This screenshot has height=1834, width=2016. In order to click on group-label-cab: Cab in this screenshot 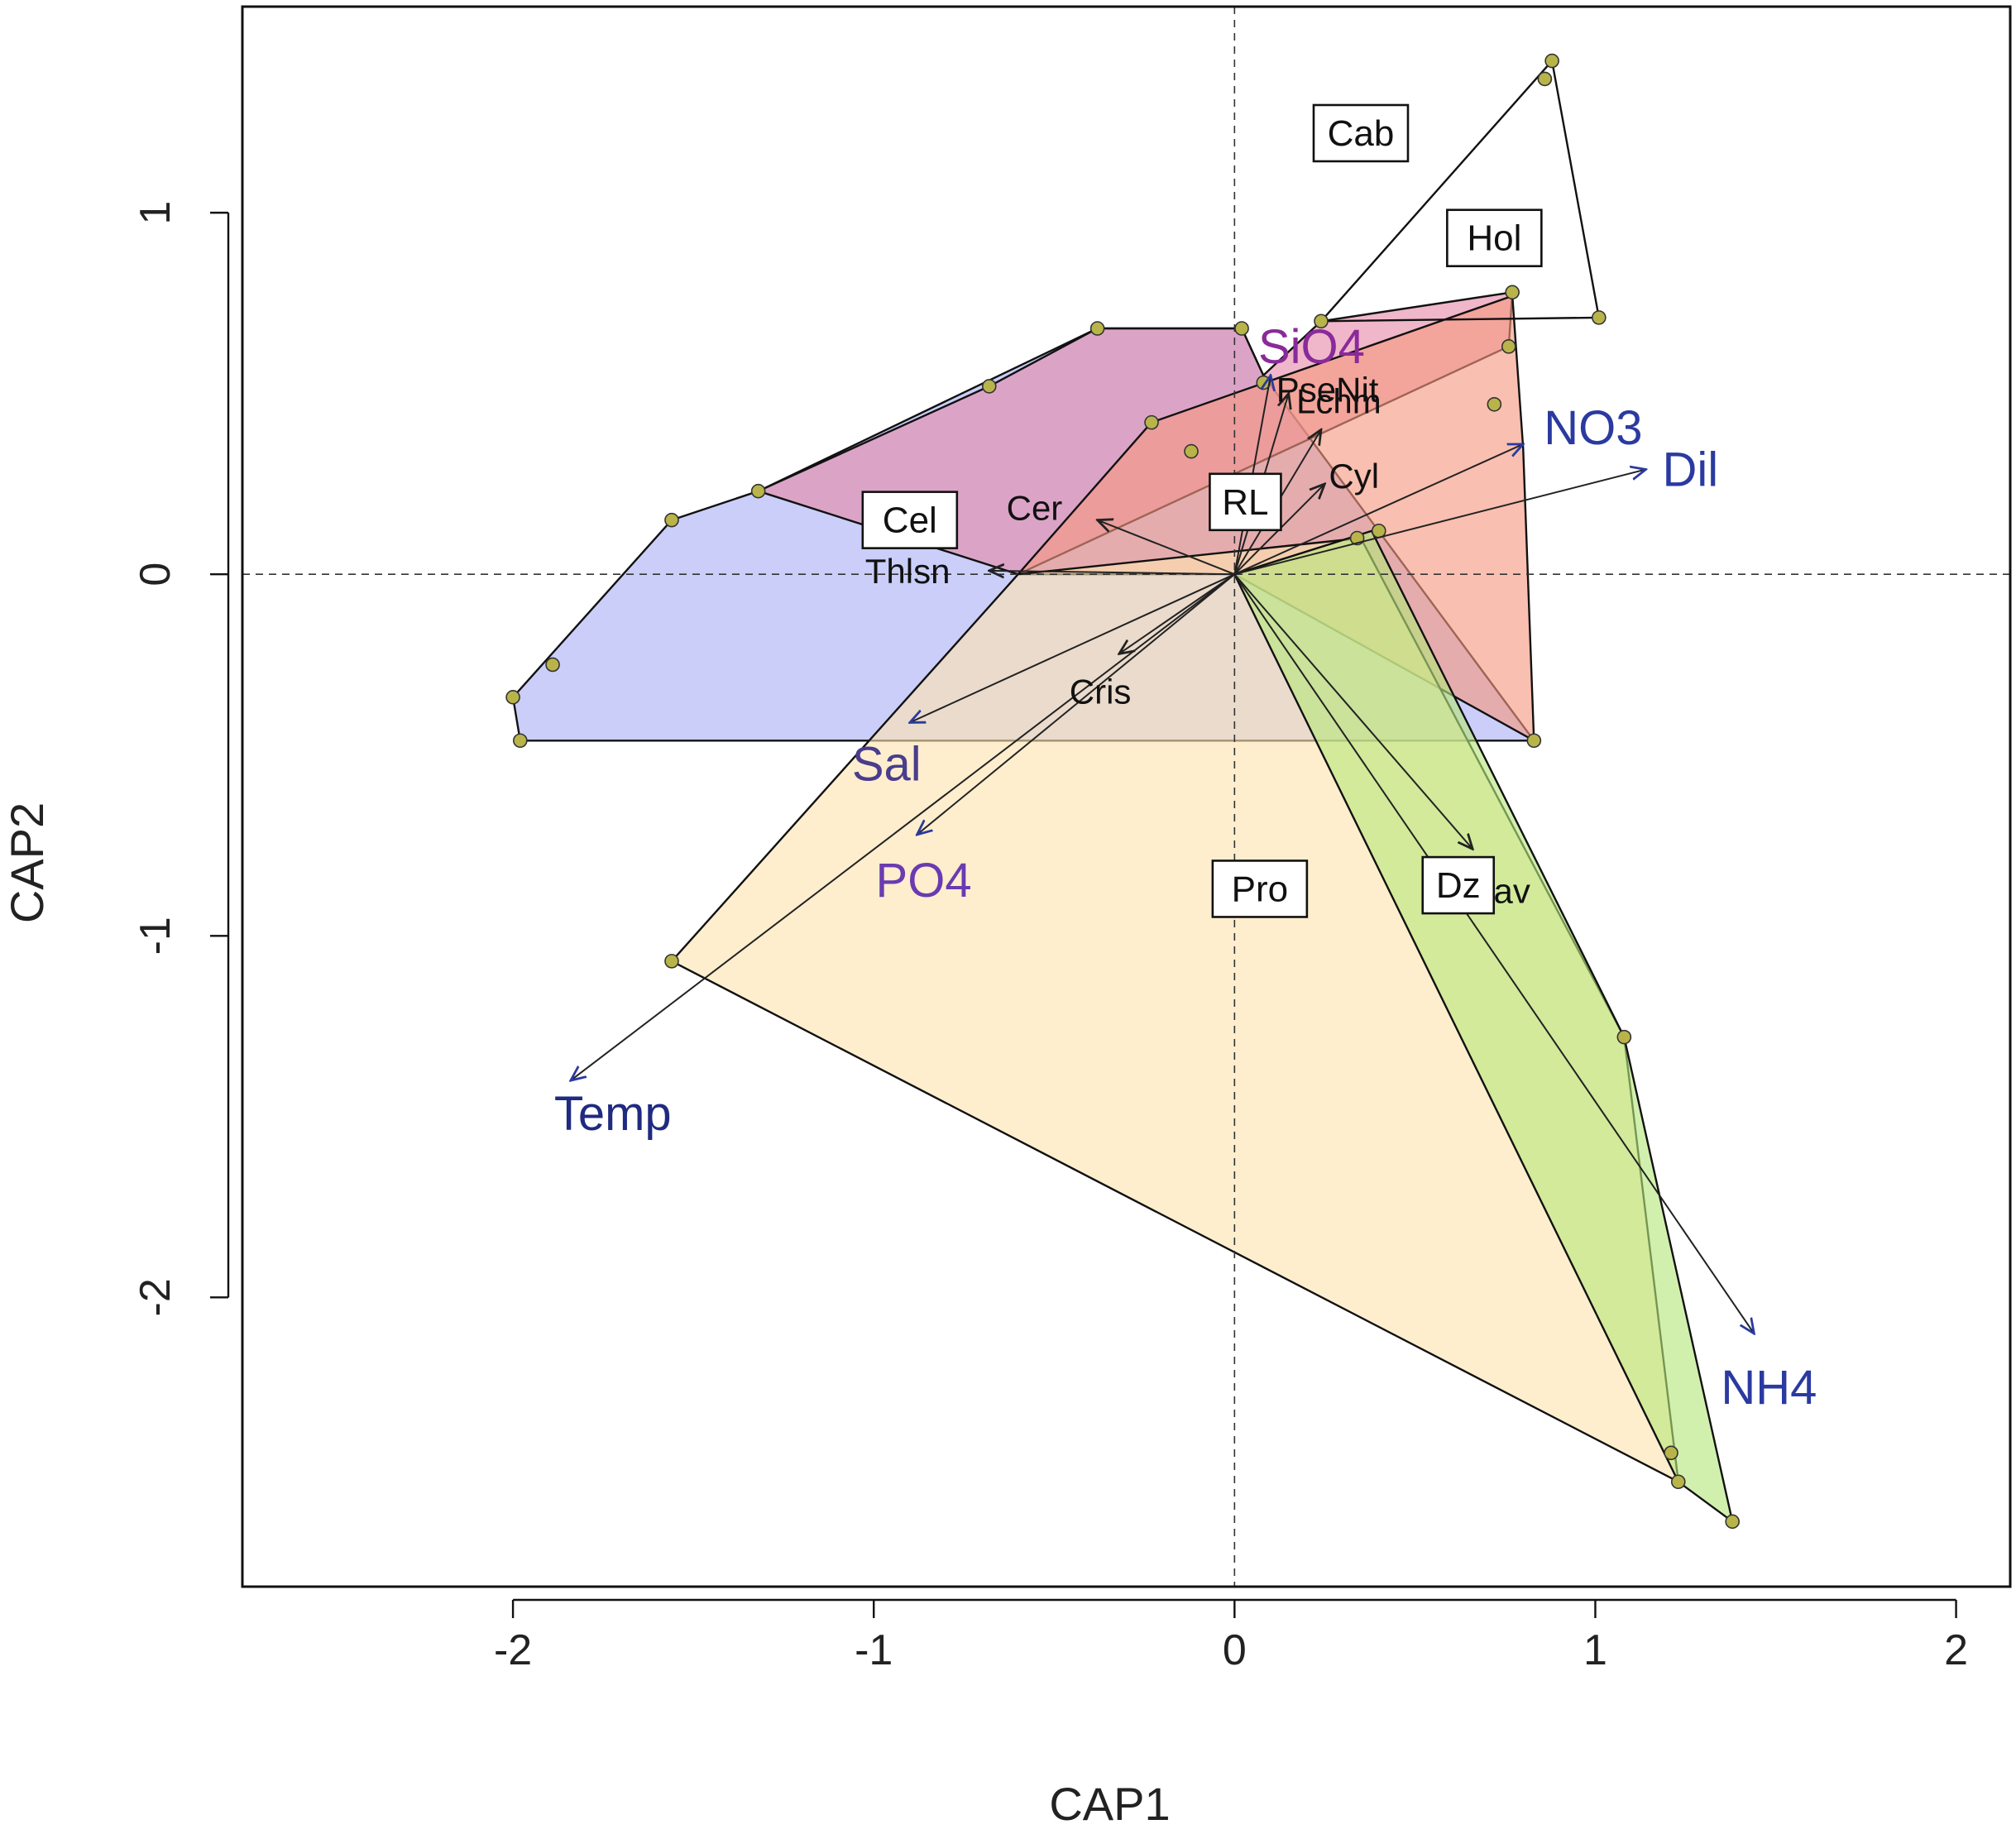, I will do `click(1362, 133)`.